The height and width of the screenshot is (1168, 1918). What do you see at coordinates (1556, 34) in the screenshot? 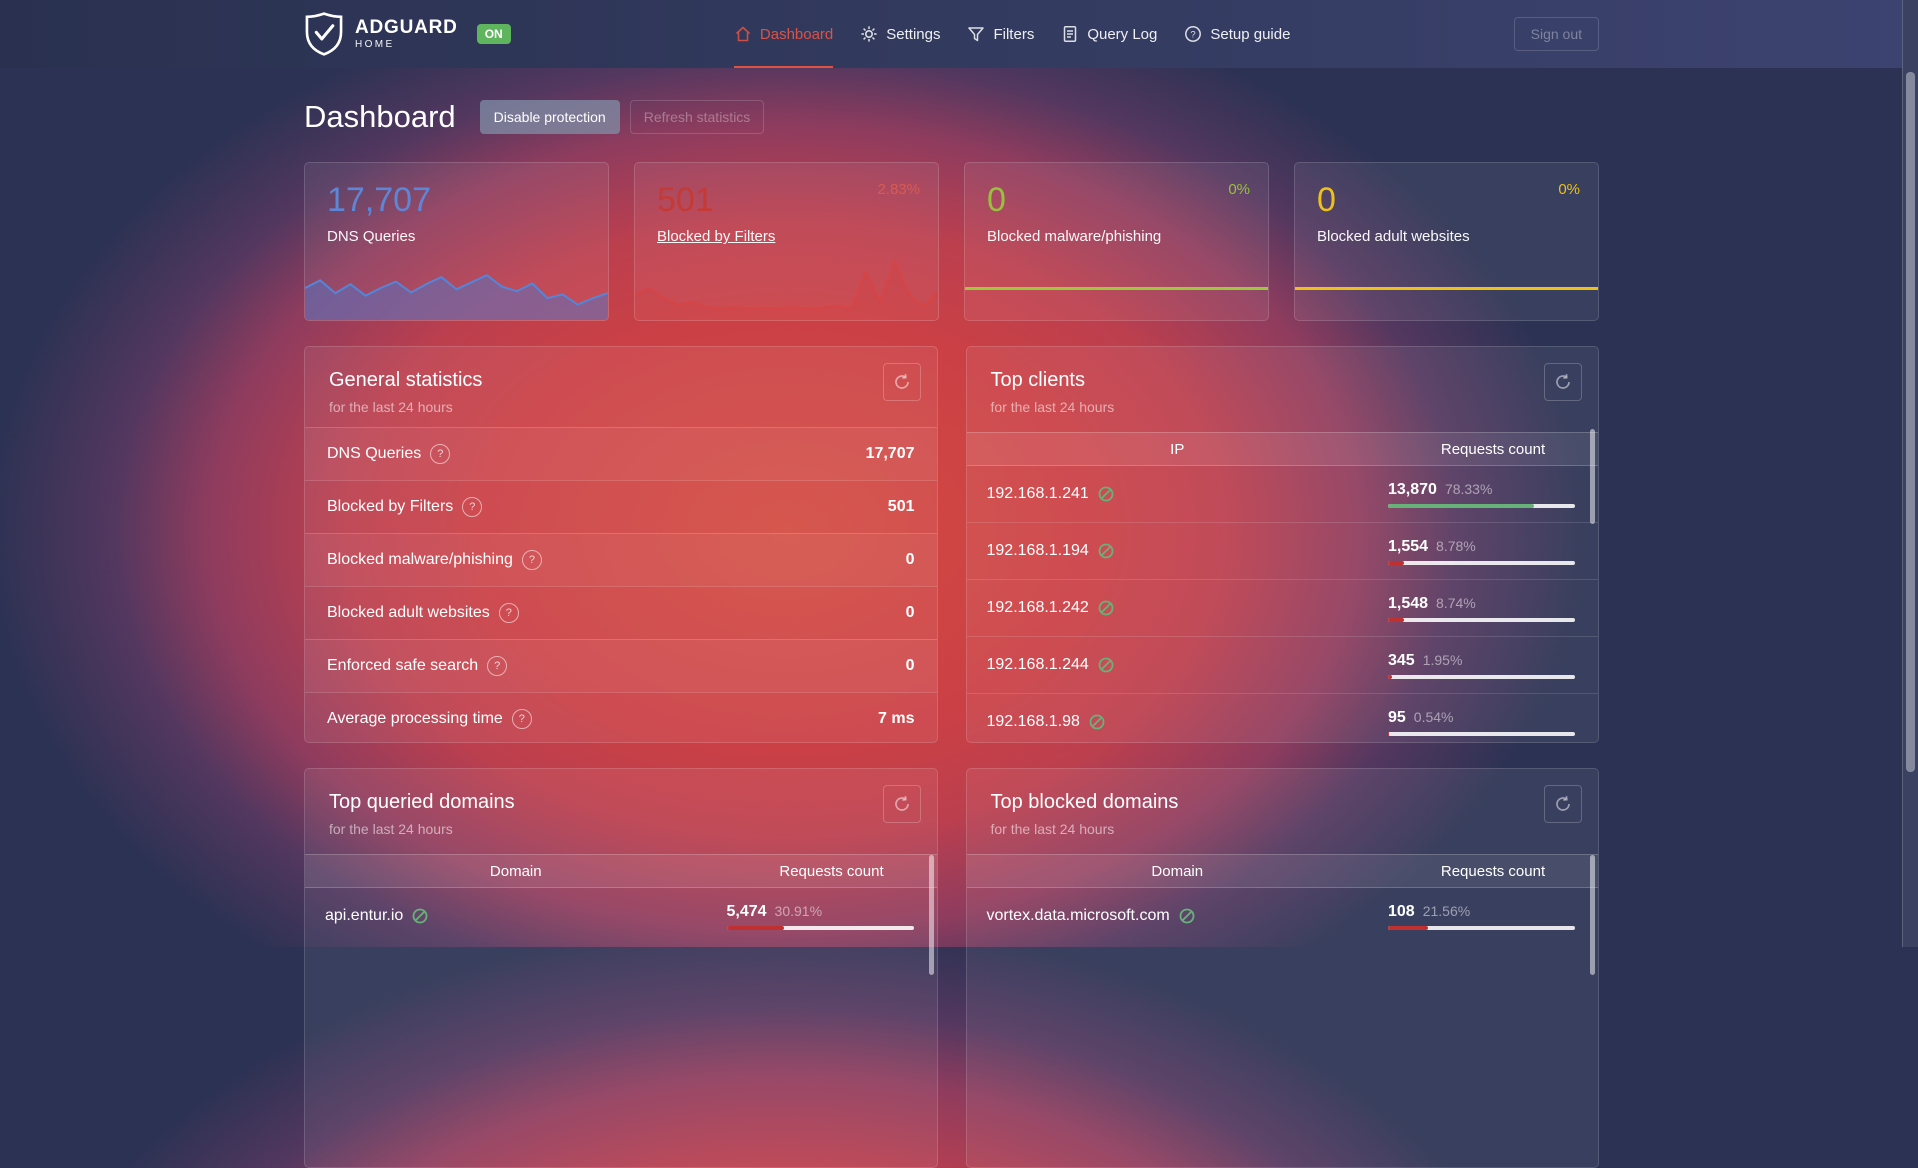
I see `sign-out-button: Sign out` at bounding box center [1556, 34].